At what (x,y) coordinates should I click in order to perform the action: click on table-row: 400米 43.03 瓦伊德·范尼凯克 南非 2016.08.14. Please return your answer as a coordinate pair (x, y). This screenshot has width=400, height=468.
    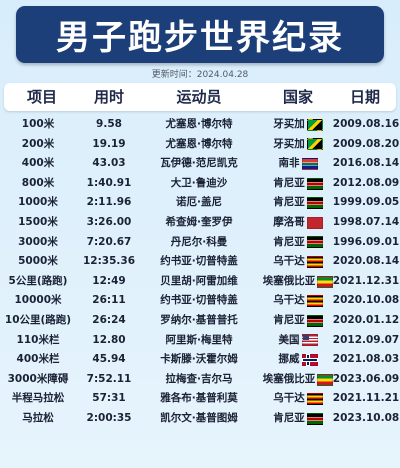
    Looking at the image, I should click on (200, 164).